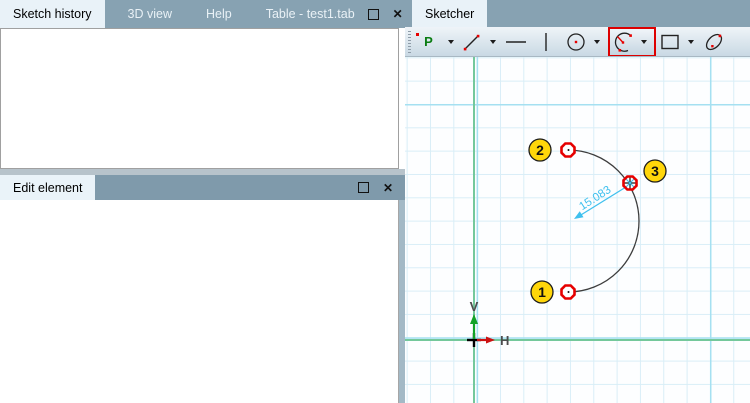 This screenshot has width=750, height=403. Describe the element at coordinates (597, 41) in the screenshot. I see `circle-dropdown-icon` at that location.